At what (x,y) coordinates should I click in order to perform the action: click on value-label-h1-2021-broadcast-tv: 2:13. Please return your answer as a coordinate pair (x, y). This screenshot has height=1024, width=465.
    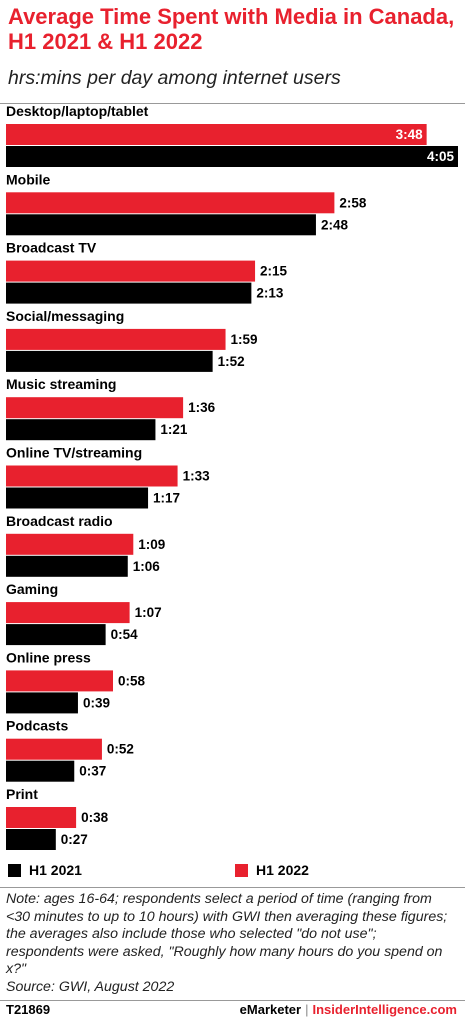
    Looking at the image, I should click on (270, 293).